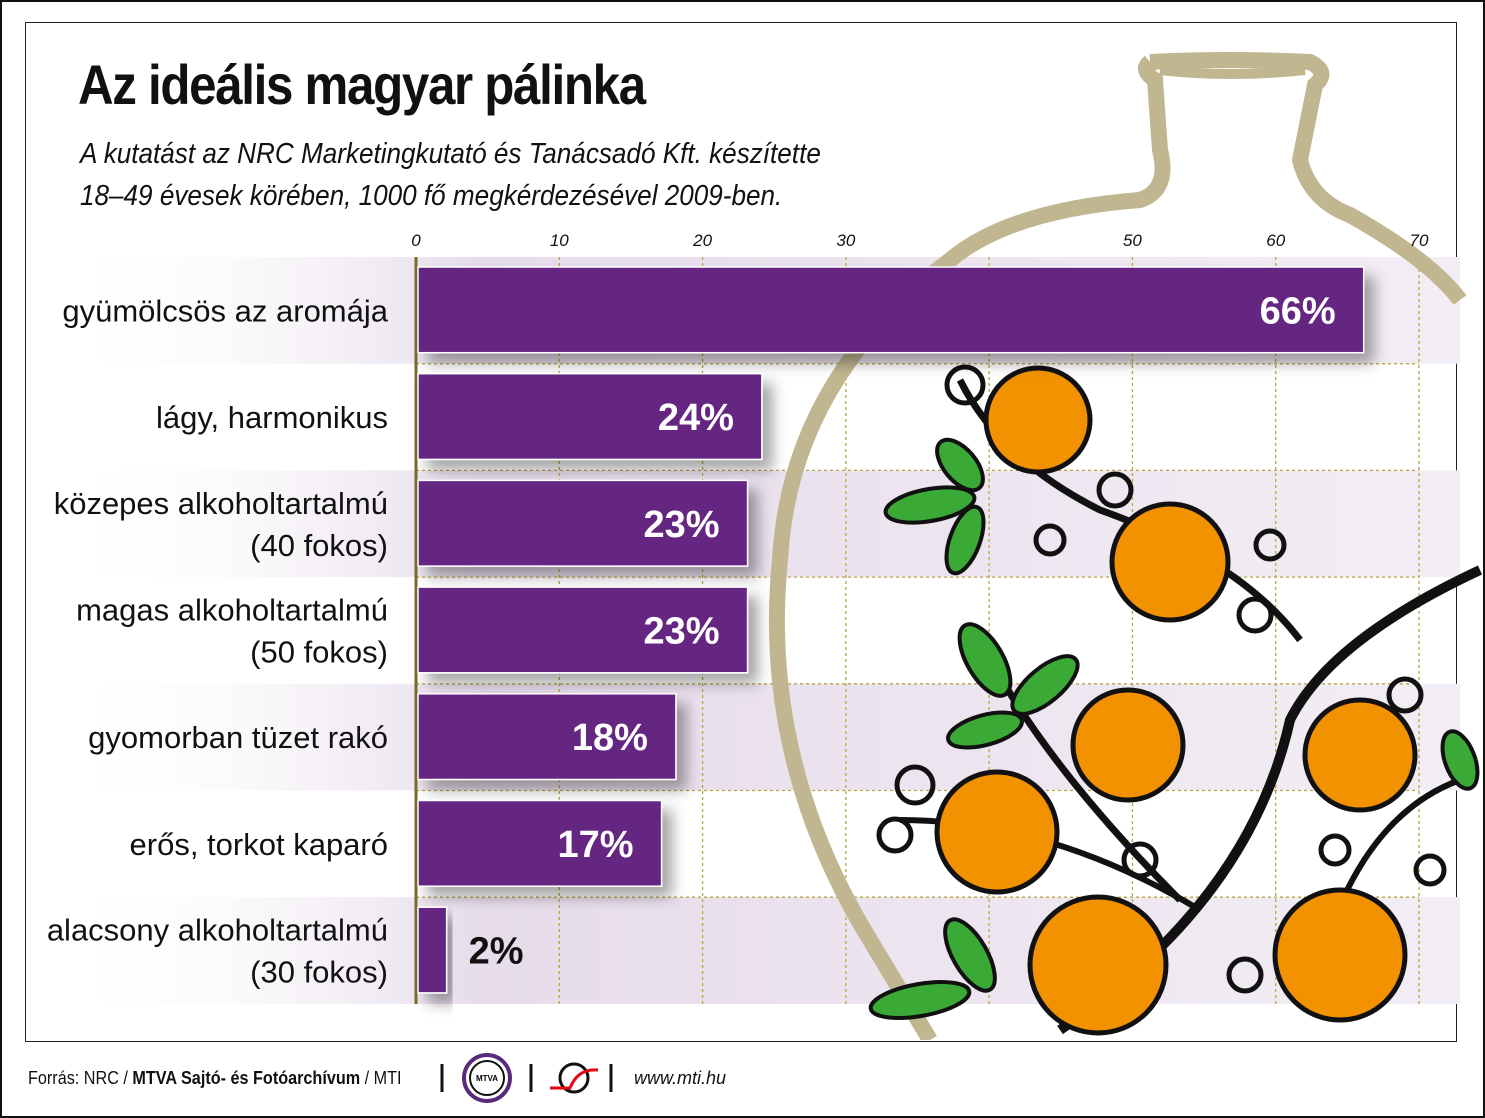 This screenshot has height=1118, width=1485. What do you see at coordinates (496, 952) in the screenshot?
I see `data-label: 2%` at bounding box center [496, 952].